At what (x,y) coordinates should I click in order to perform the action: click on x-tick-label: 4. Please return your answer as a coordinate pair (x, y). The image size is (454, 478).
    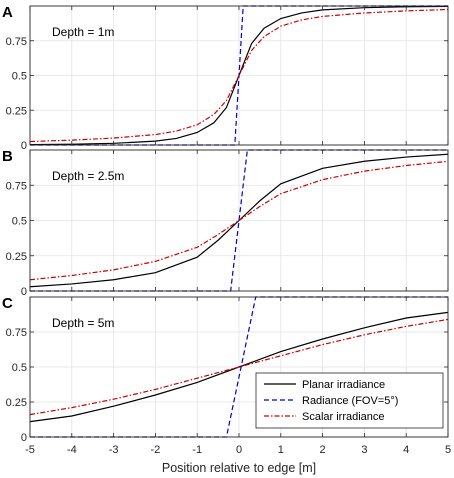
    Looking at the image, I should click on (406, 450).